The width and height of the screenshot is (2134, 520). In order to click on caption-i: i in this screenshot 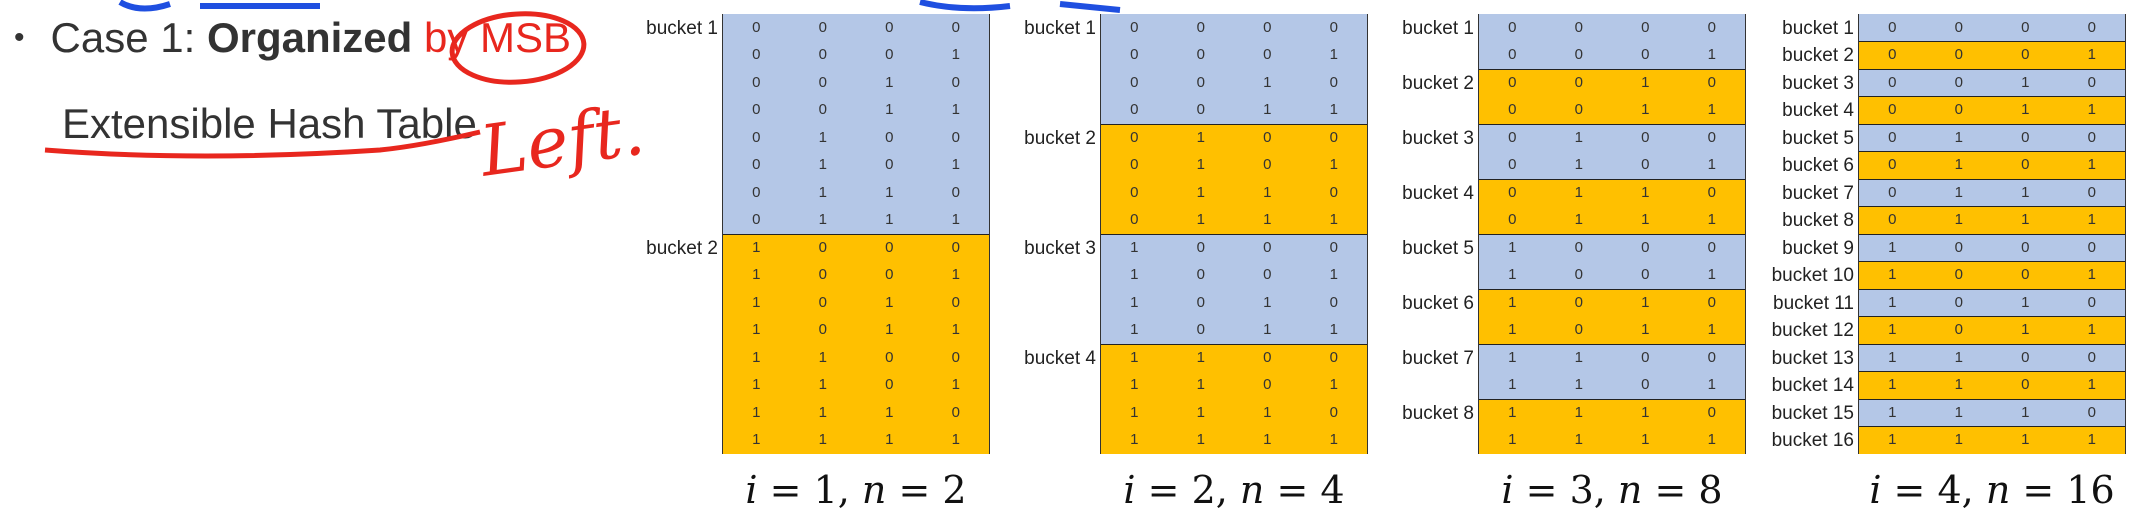, I will do `click(751, 490)`.